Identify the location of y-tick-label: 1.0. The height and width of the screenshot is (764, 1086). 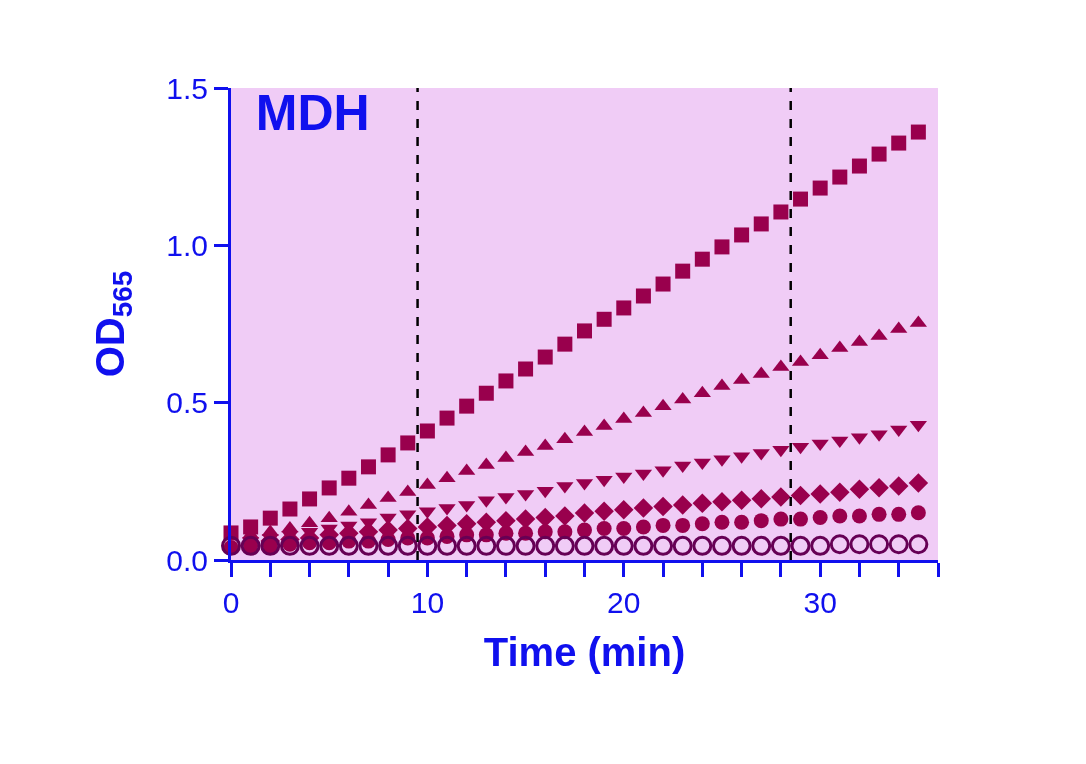
(187, 245).